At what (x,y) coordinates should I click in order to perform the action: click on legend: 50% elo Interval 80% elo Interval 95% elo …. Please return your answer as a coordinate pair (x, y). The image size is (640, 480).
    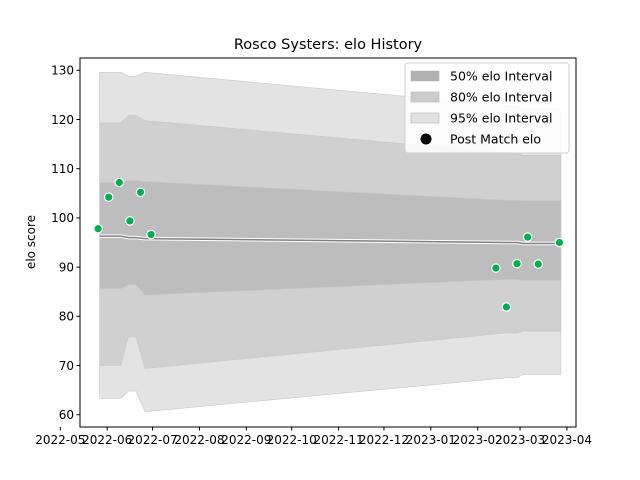
    Looking at the image, I should click on (487, 108).